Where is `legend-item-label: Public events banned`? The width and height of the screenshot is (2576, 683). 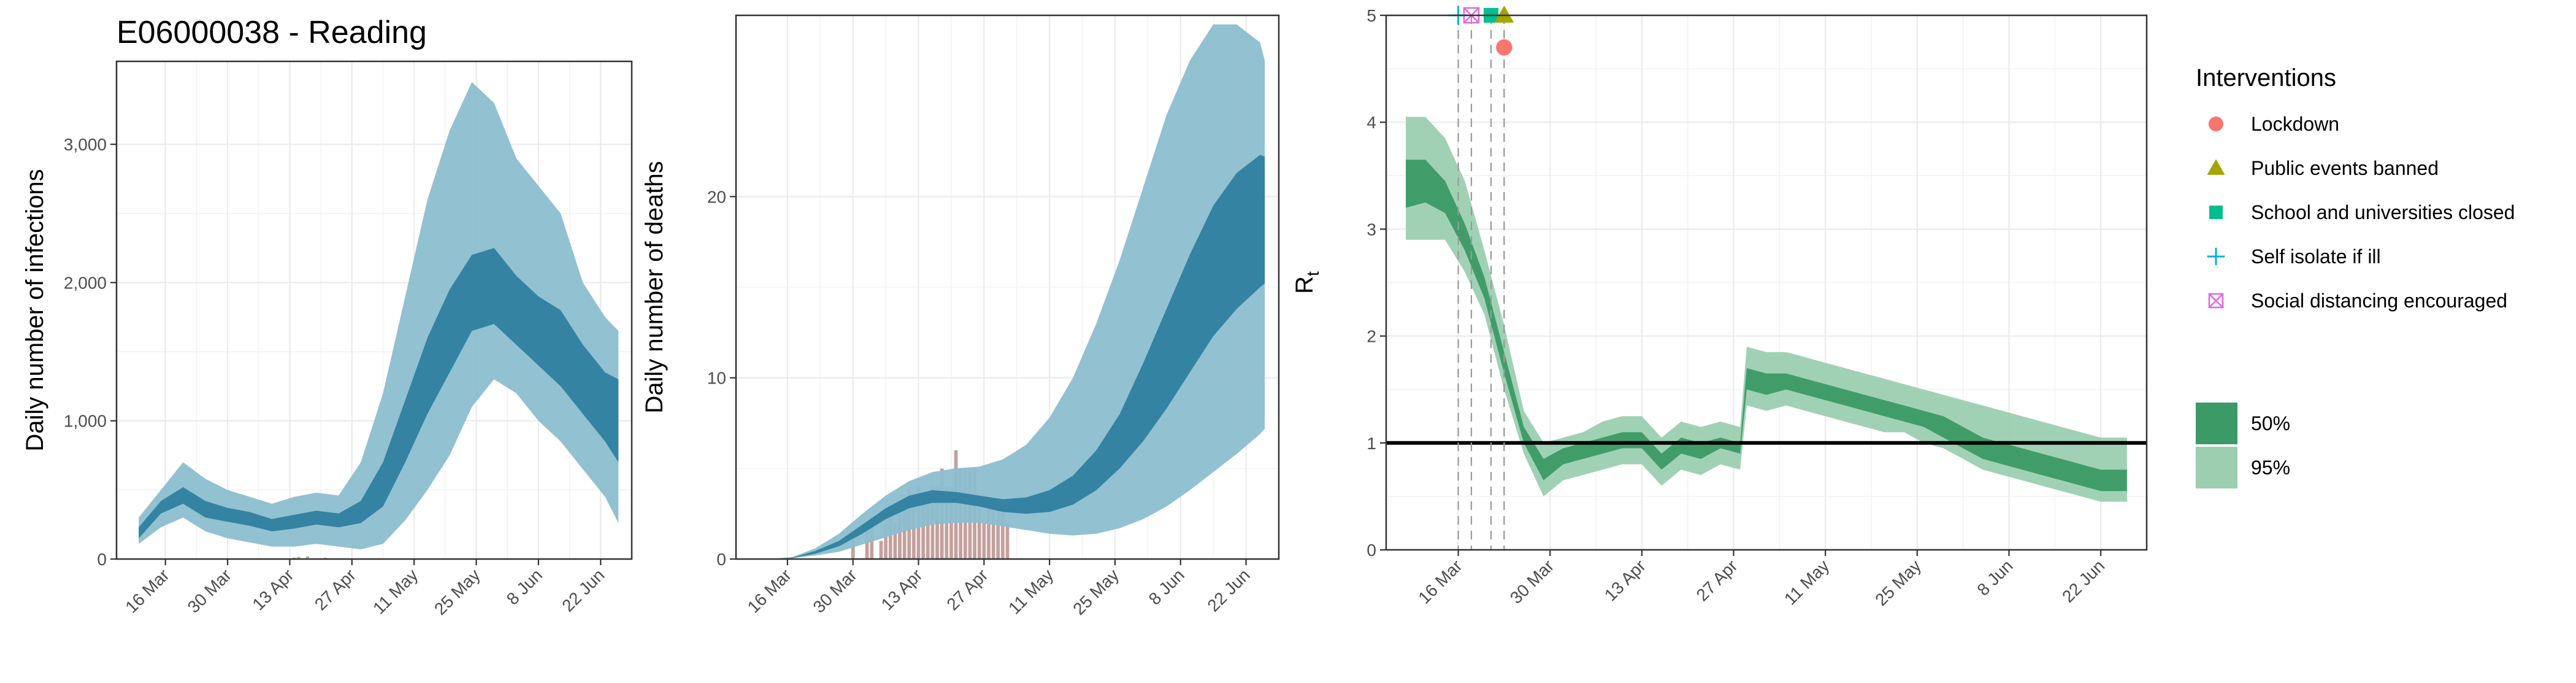 legend-item-label: Public events banned is located at coordinates (2345, 168).